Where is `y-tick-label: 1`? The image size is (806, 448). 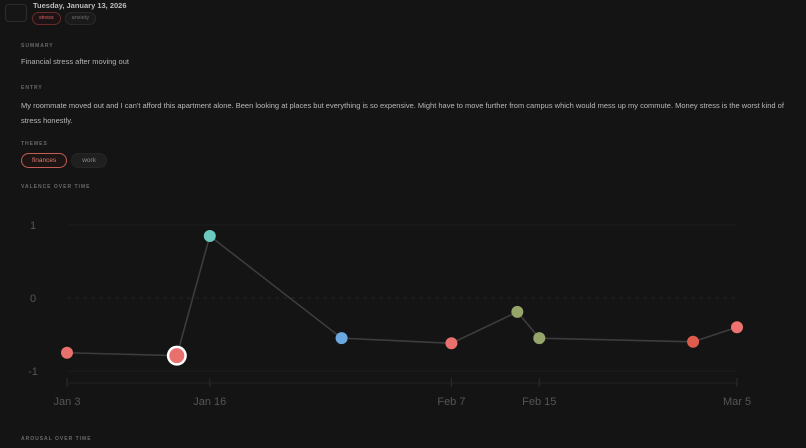 y-tick-label: 1 is located at coordinates (33, 226).